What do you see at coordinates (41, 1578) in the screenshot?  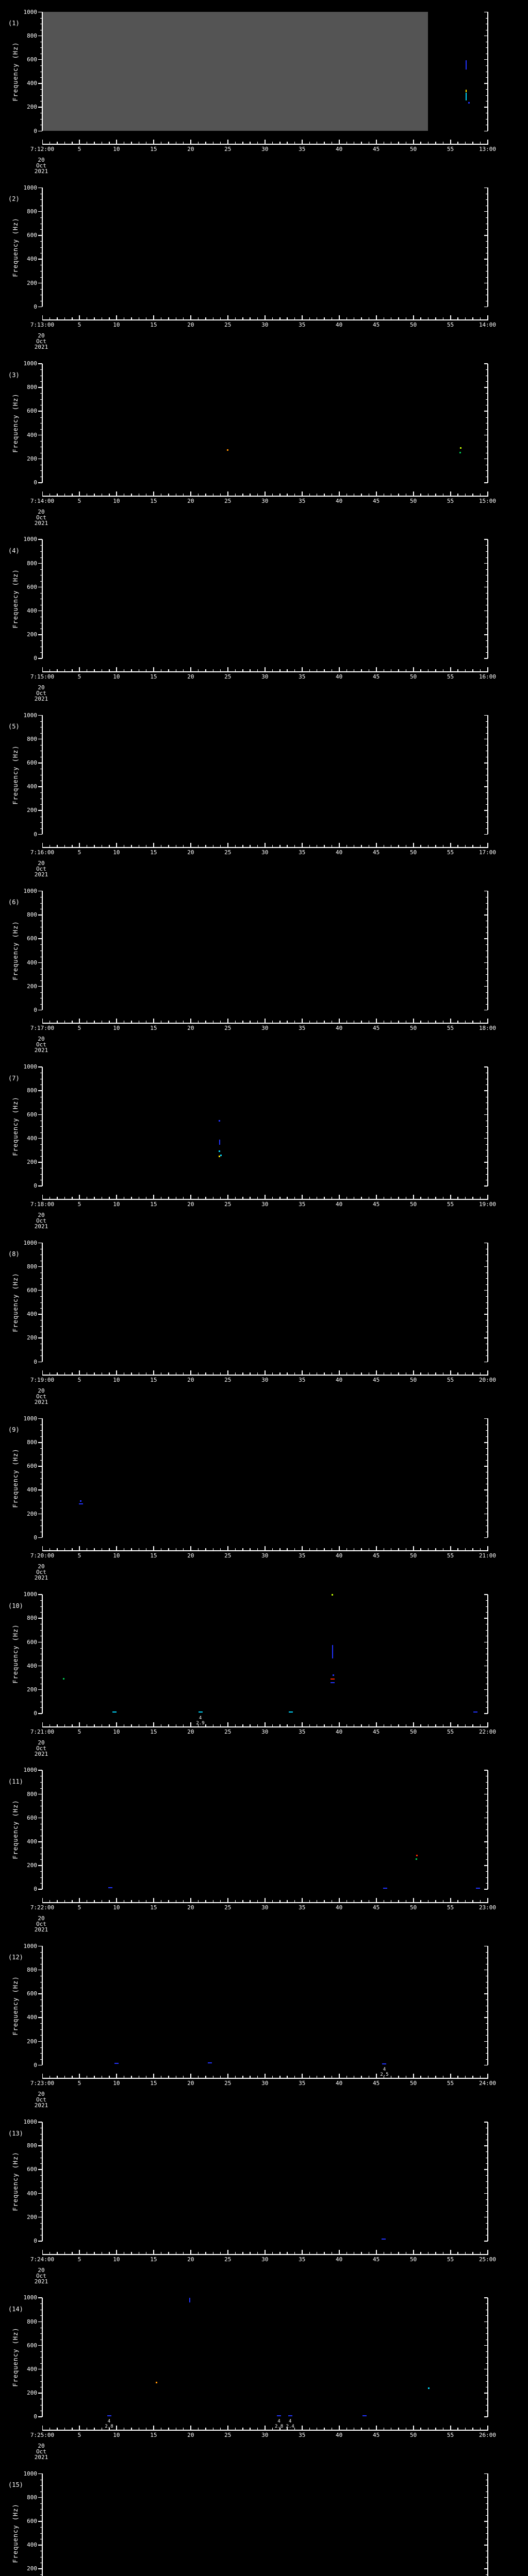 I see `date-label: 2021` at bounding box center [41, 1578].